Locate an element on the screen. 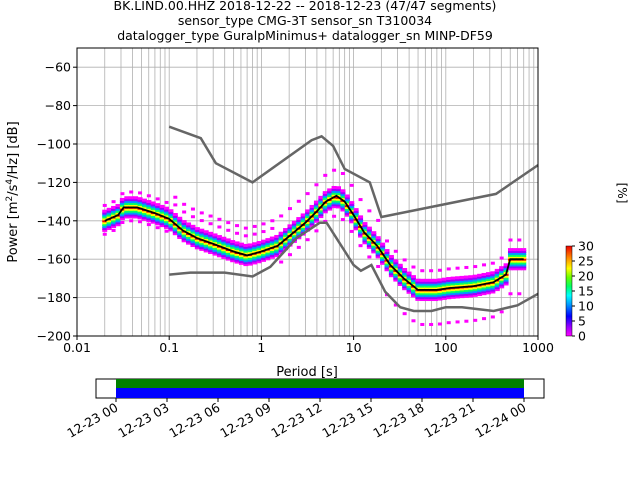 The image size is (640, 480). timeline-tick-label: 12-23 00 is located at coordinates (92, 420).